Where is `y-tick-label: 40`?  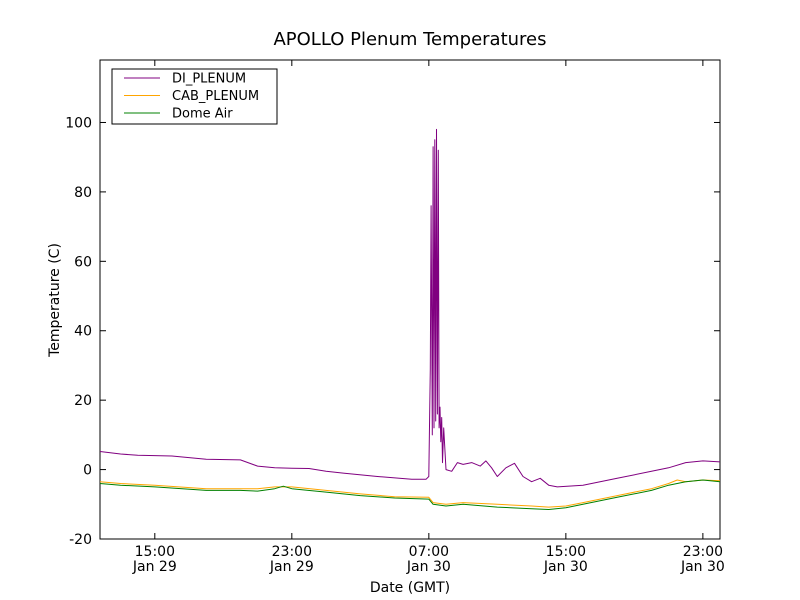
y-tick-label: 40 is located at coordinates (83, 332).